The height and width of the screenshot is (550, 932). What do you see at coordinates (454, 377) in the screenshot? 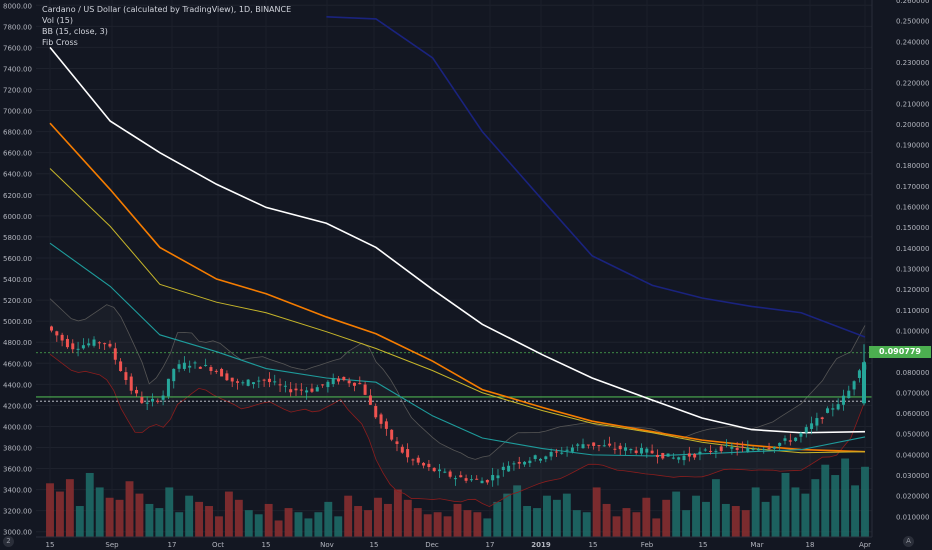
I see `fib-lines` at bounding box center [454, 377].